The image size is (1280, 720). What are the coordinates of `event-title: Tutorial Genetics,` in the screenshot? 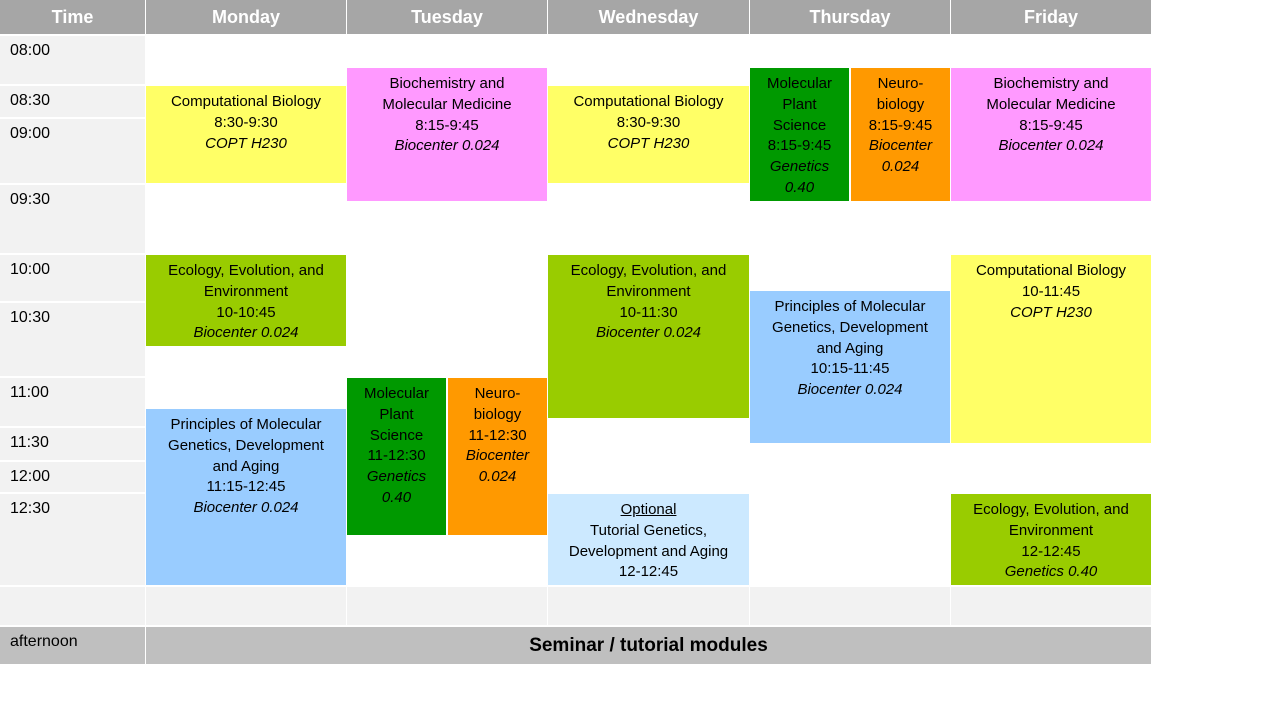 It's located at (648, 530).